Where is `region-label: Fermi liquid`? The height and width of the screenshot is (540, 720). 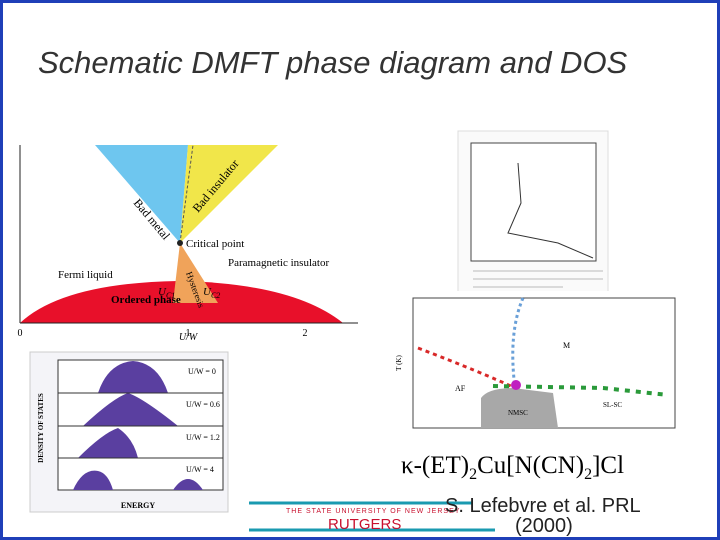
region-label: Fermi liquid is located at coordinates (85, 275).